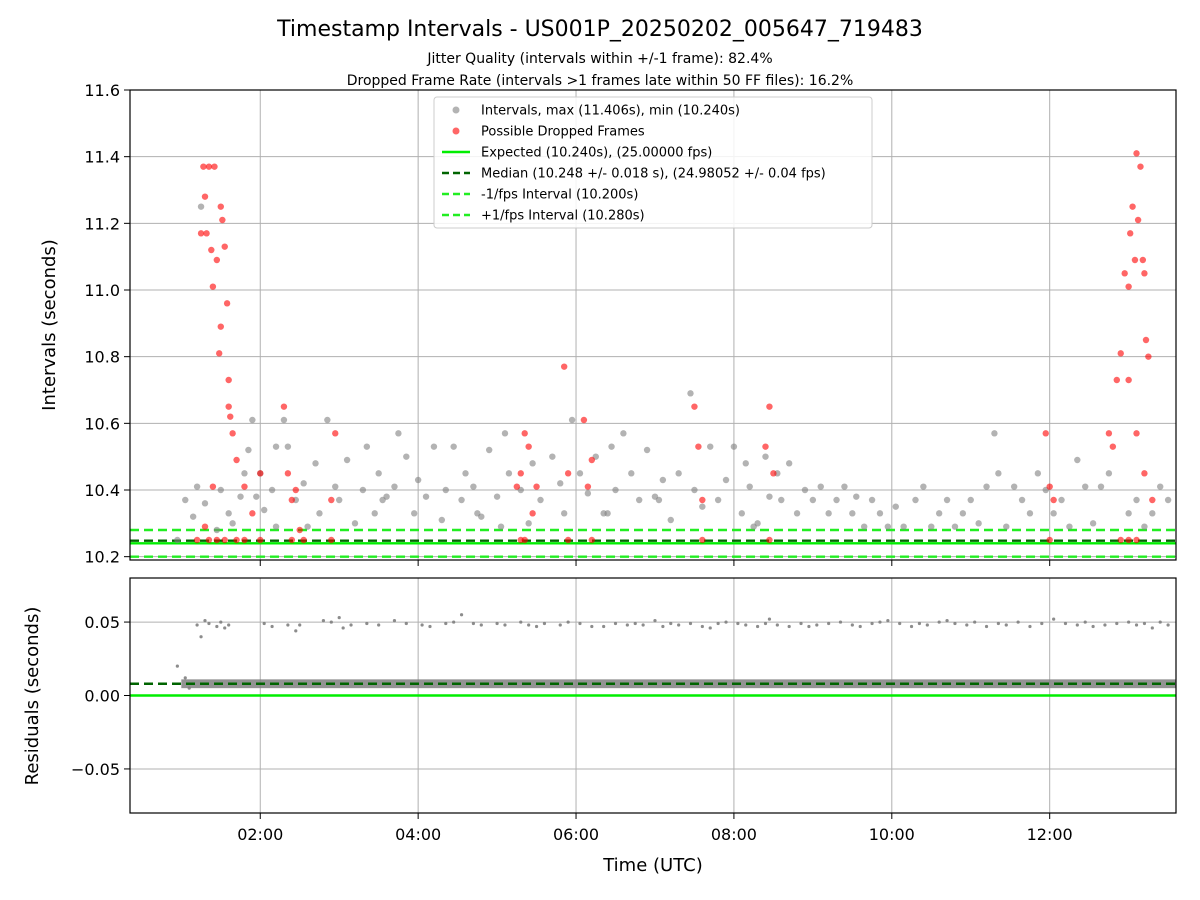 The image size is (1200, 900). I want to click on x-axis-label: Time (UTC), so click(652, 865).